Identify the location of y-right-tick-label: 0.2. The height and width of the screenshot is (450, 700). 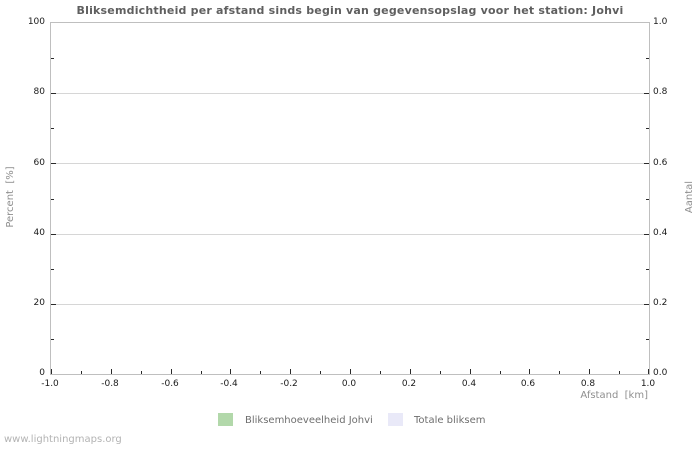
(660, 303).